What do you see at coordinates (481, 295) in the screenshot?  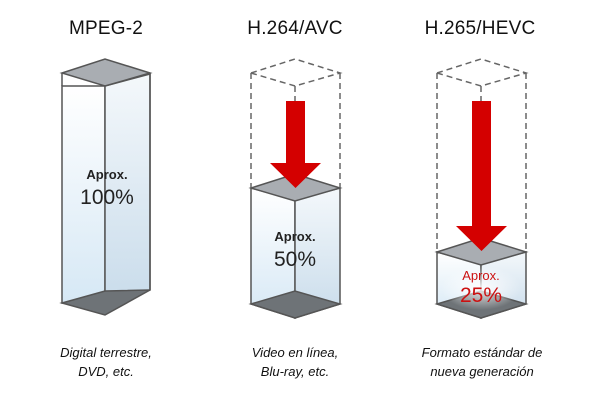 I see `percent-value: 25%` at bounding box center [481, 295].